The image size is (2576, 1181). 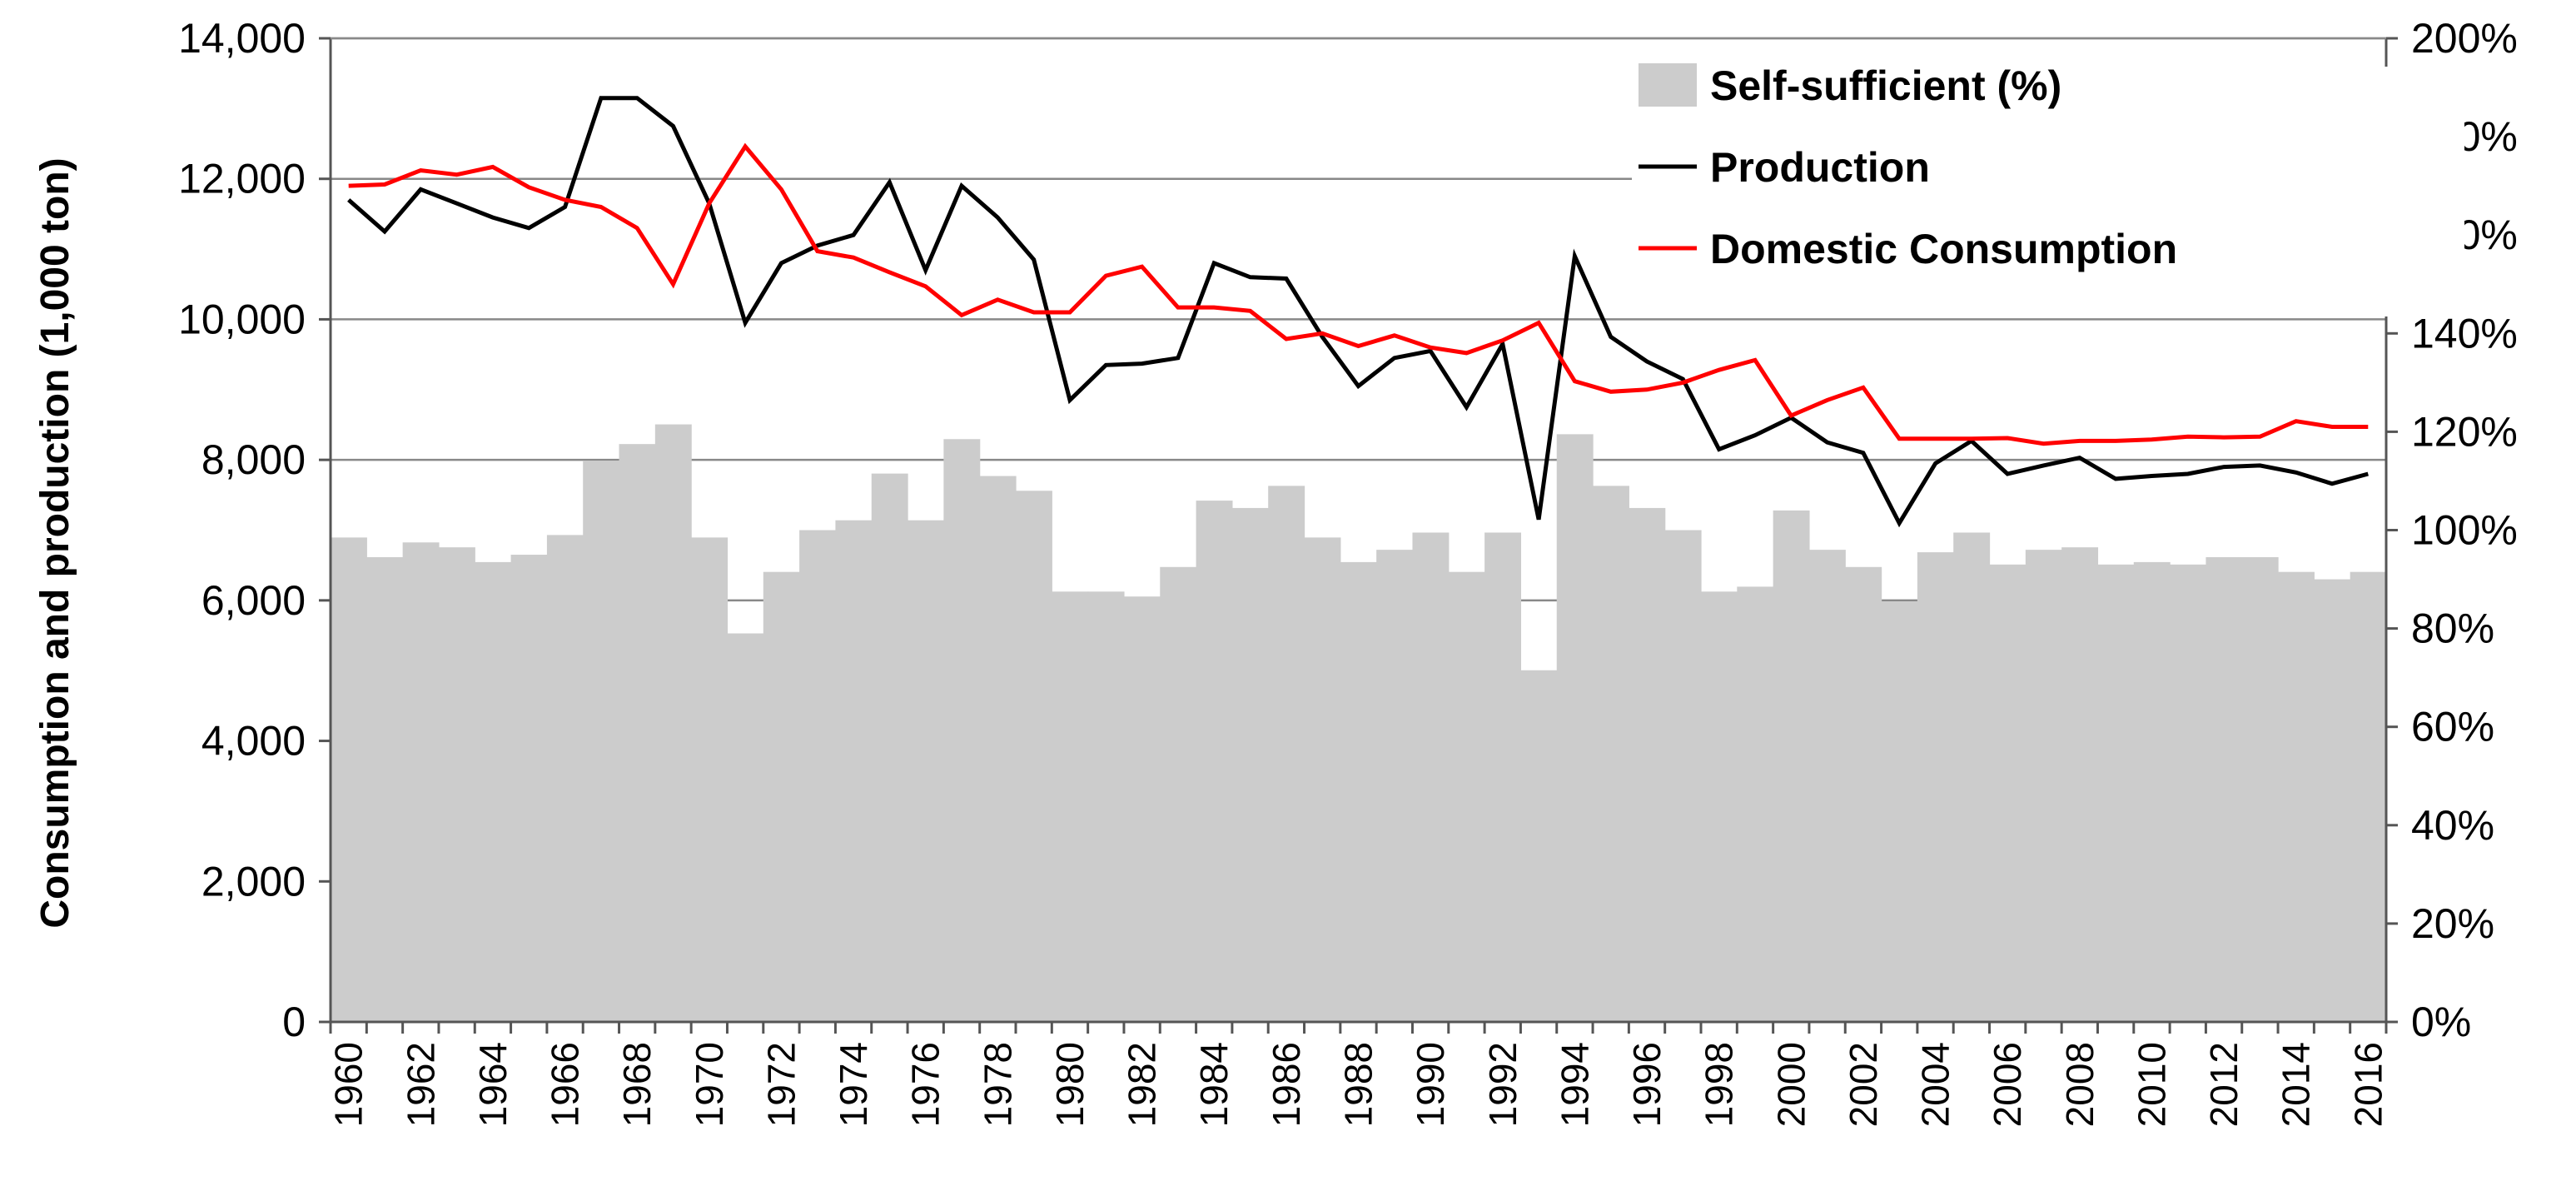 I want to click on y-tick-label: 8,000, so click(x=253, y=460).